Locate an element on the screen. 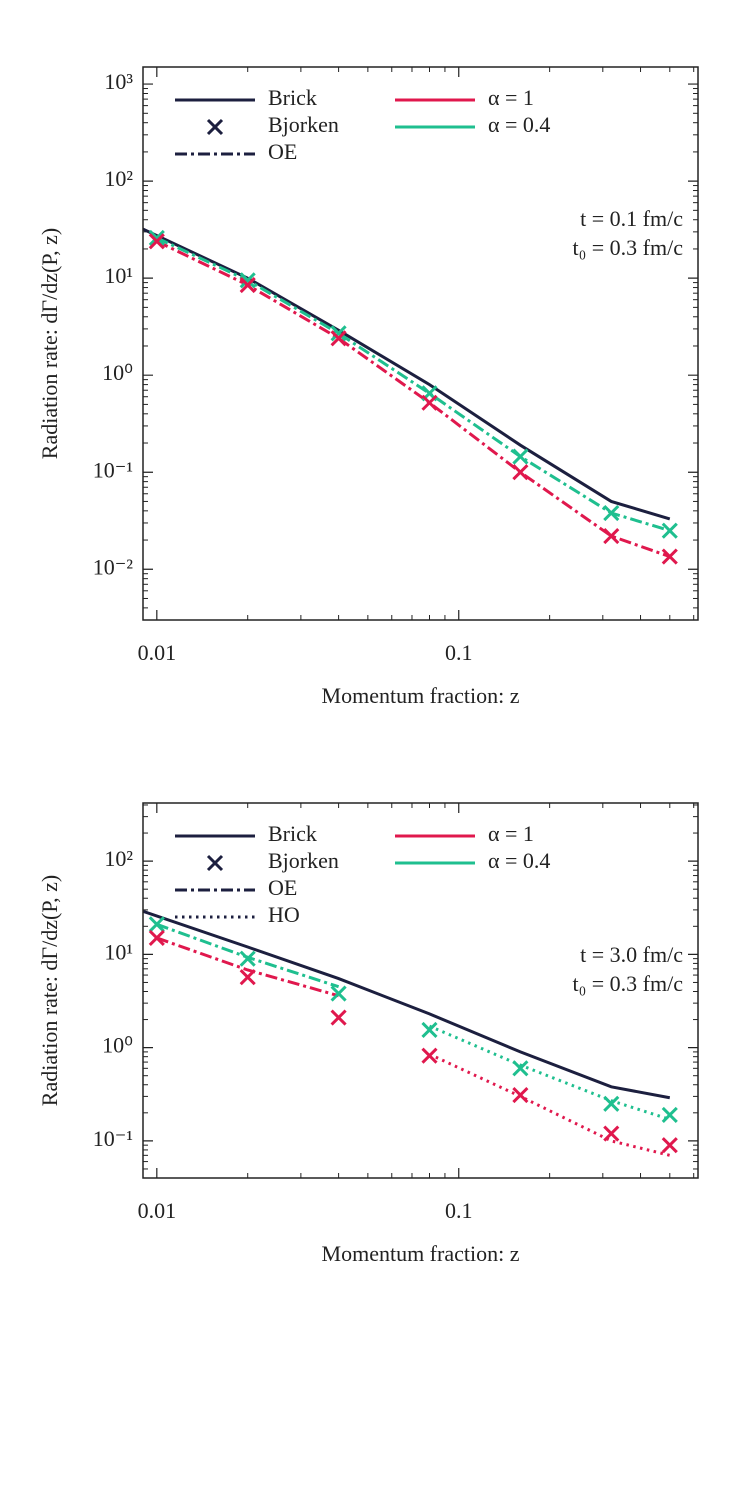 Image resolution: width=747 pixels, height=1495 pixels. annotation: t = 3.0 fm/c is located at coordinates (631, 954).